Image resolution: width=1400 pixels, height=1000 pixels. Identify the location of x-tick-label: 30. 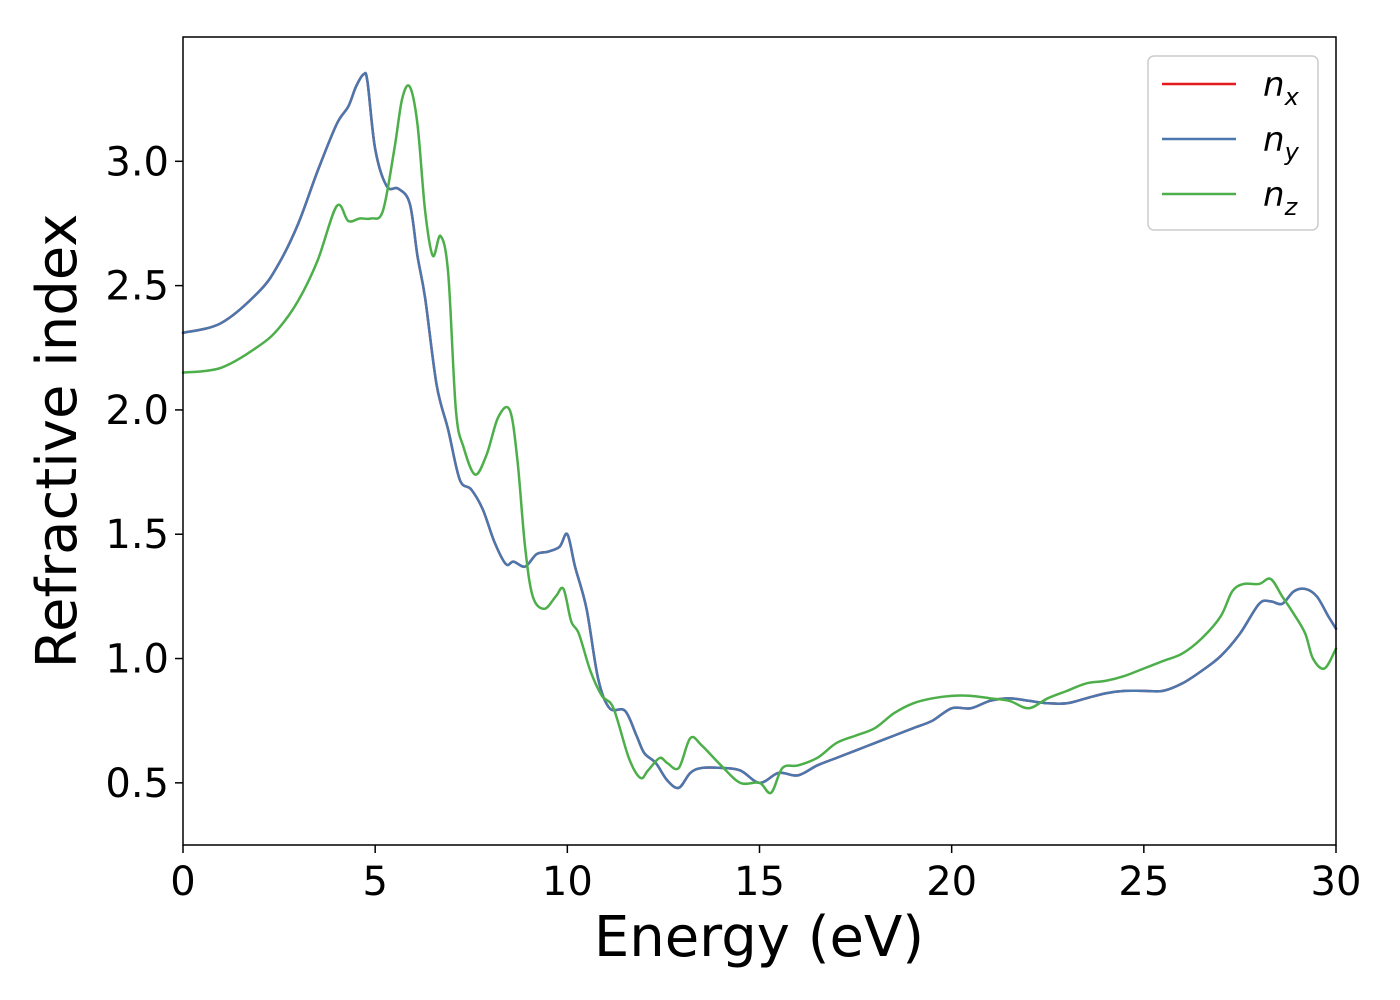
(1336, 882).